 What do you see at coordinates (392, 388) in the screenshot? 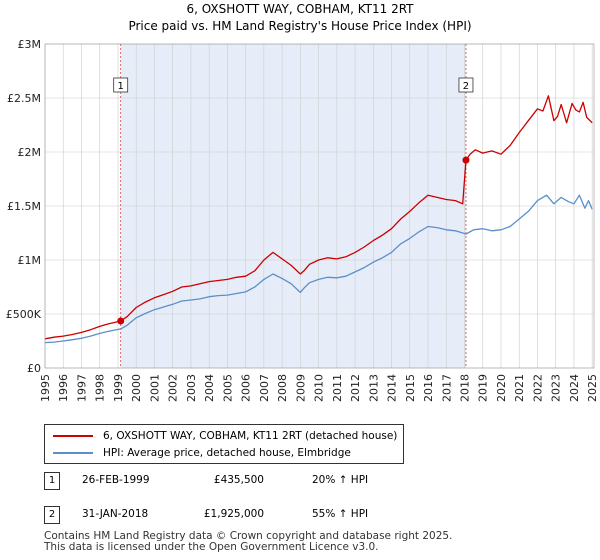
I see `x-tick-label: 2014` at bounding box center [392, 388].